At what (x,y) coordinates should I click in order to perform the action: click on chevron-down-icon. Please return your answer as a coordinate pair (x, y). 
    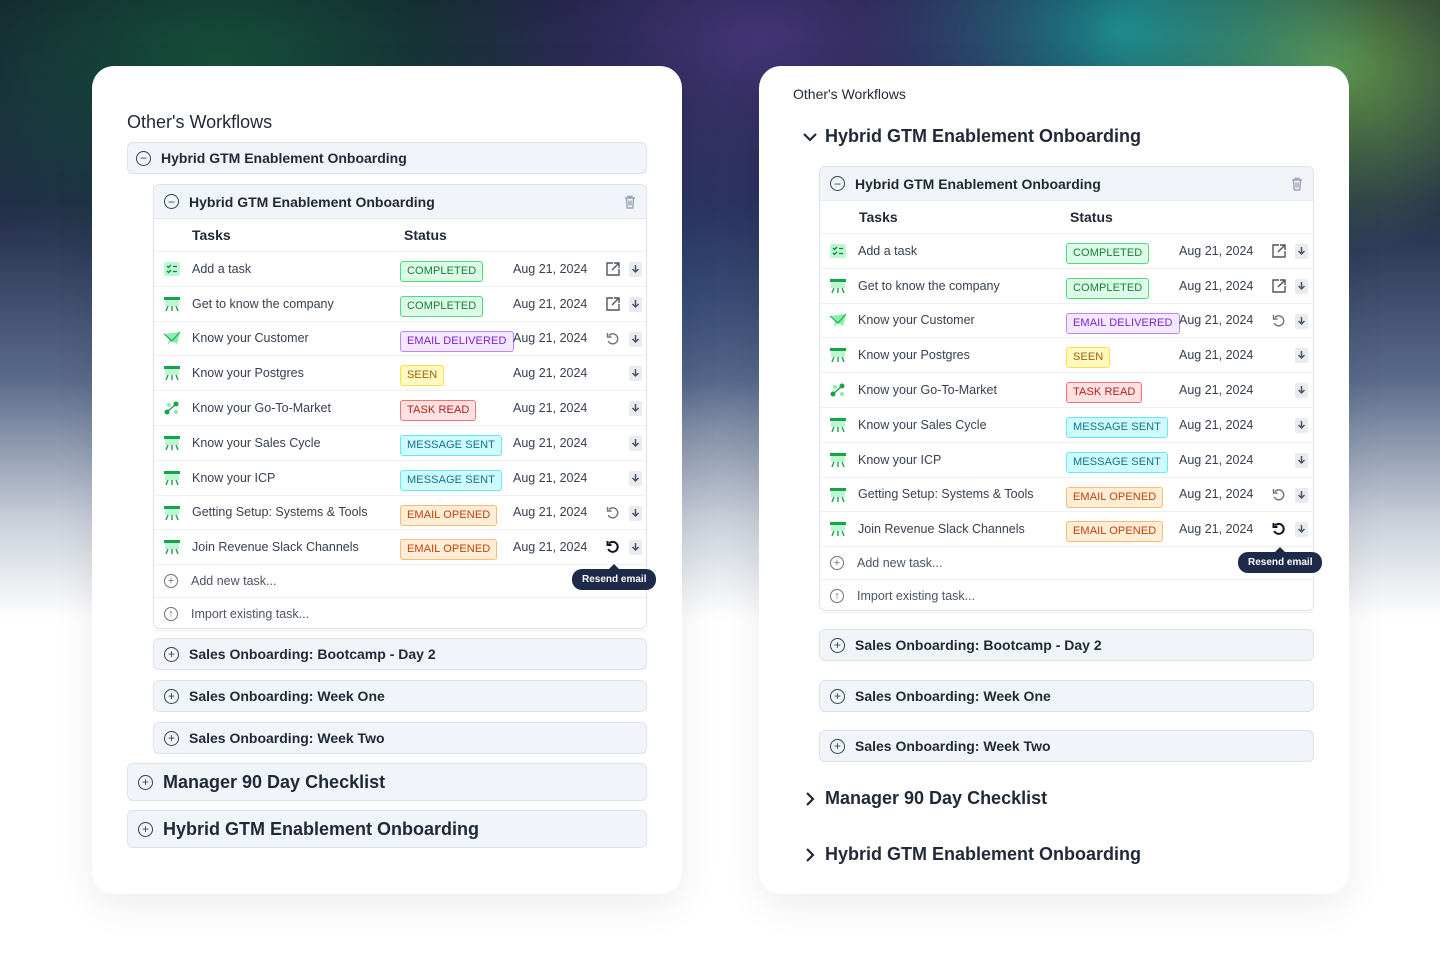
    Looking at the image, I should click on (810, 137).